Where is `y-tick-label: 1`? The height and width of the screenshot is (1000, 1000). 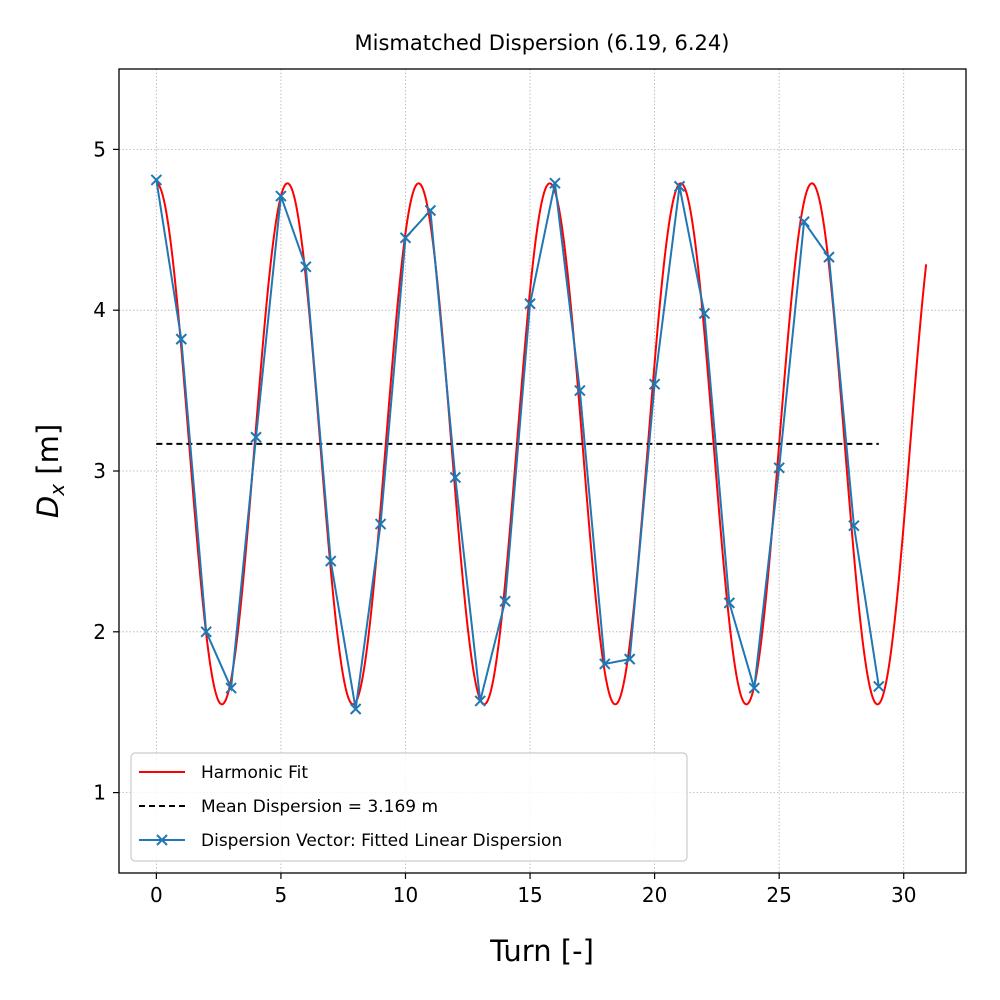
y-tick-label: 1 is located at coordinates (99, 793).